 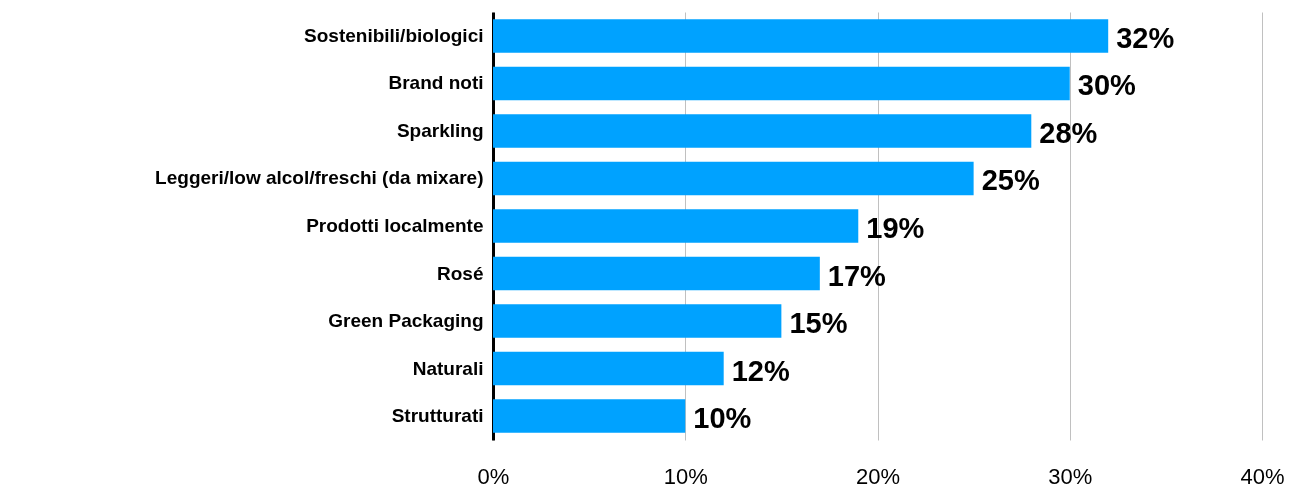 I want to click on data-label: 12%, so click(x=760, y=370).